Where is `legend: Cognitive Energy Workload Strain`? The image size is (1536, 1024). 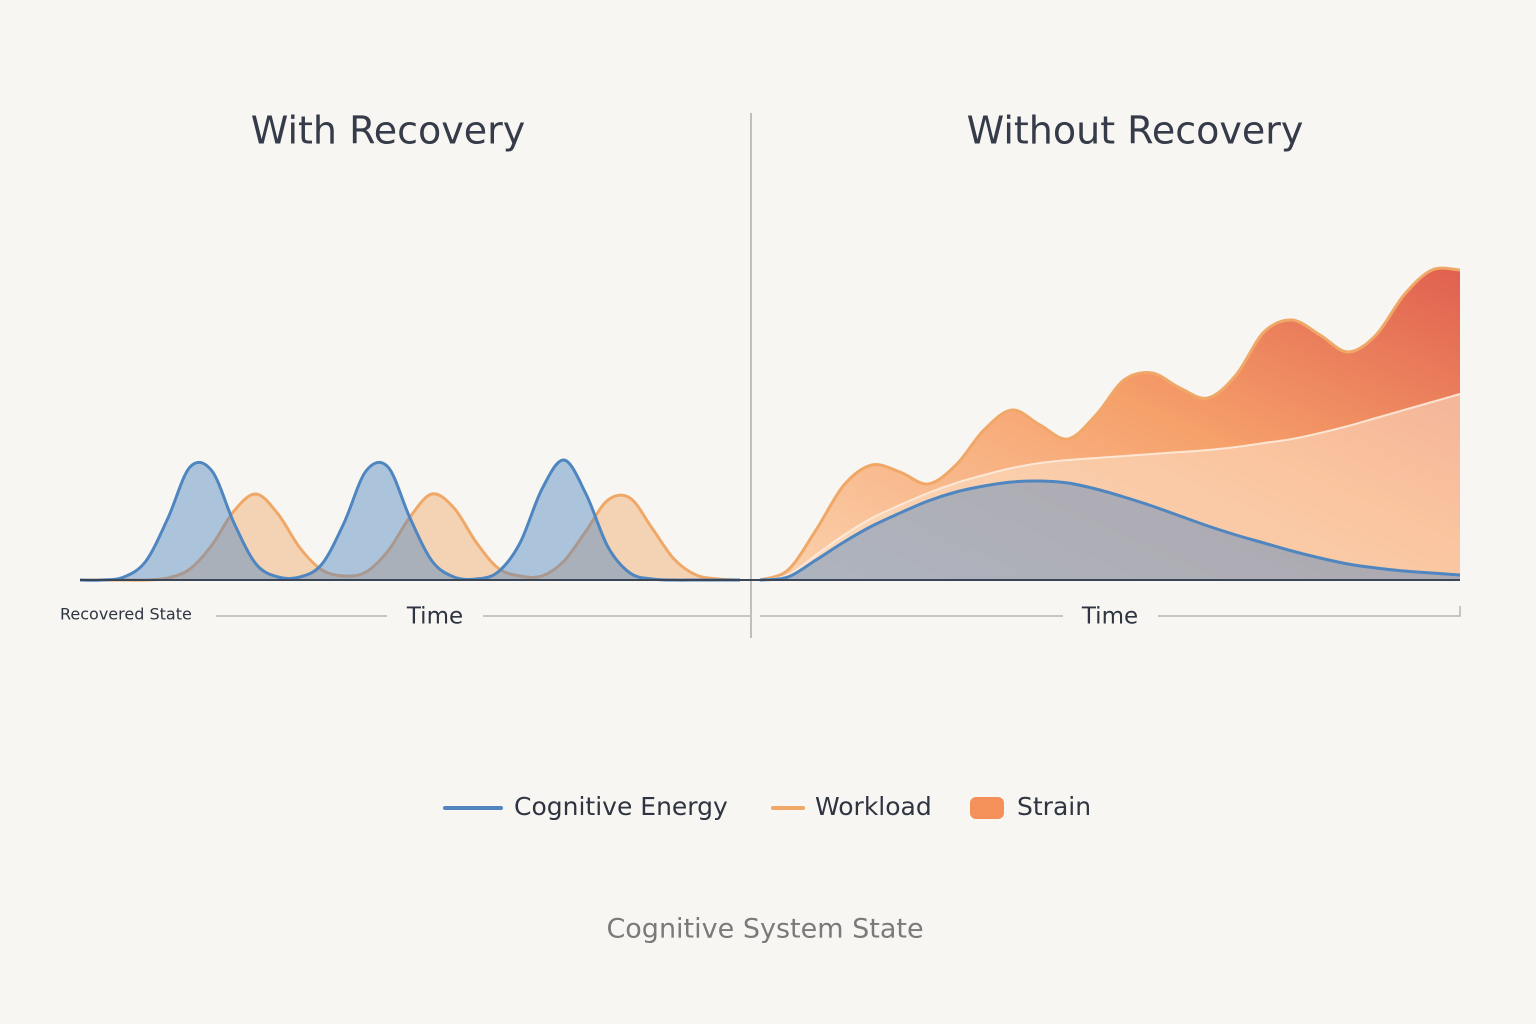
legend: Cognitive Energy Workload Strain is located at coordinates (767, 806).